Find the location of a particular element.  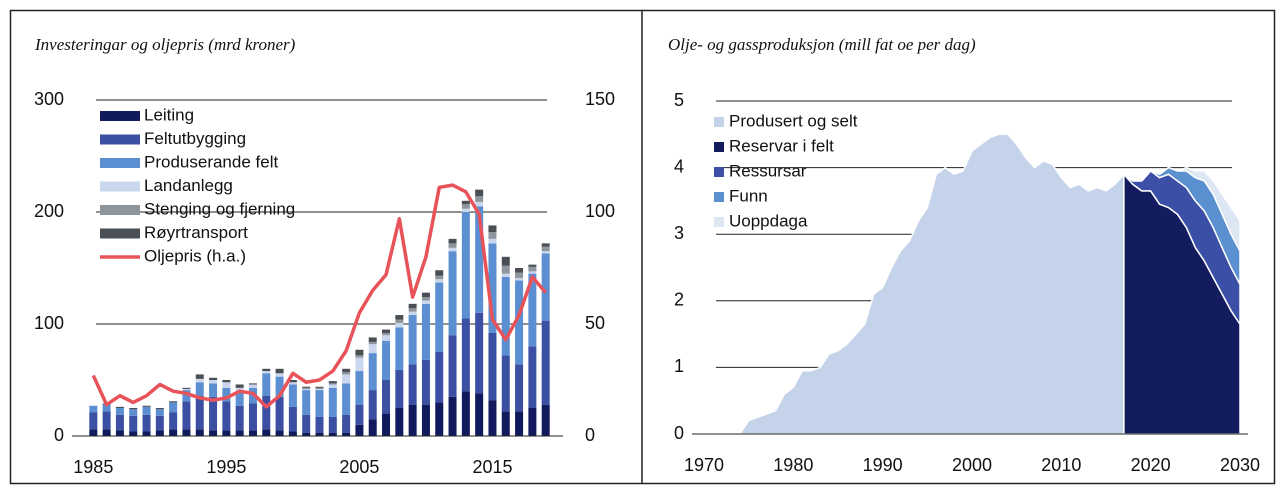

legend-label: Leiting is located at coordinates (169, 114).